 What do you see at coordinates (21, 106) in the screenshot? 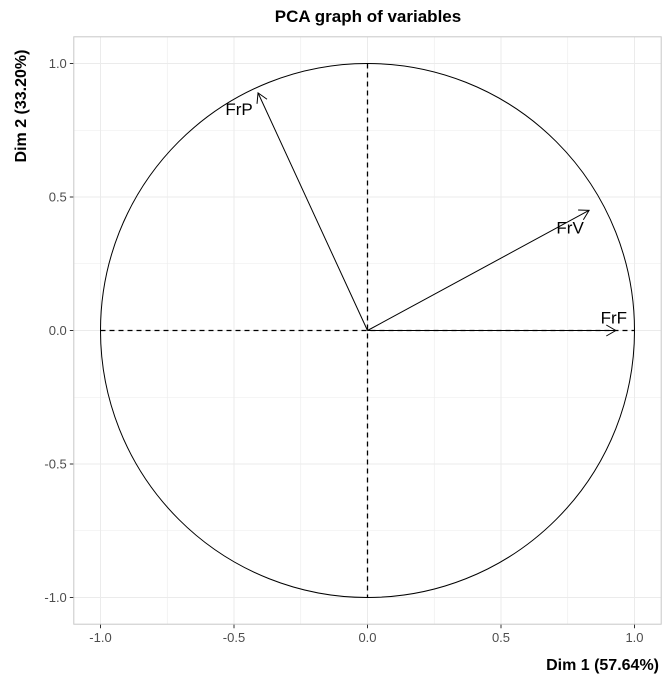
I see `y-axis-title: Dim 2 (33.20%)` at bounding box center [21, 106].